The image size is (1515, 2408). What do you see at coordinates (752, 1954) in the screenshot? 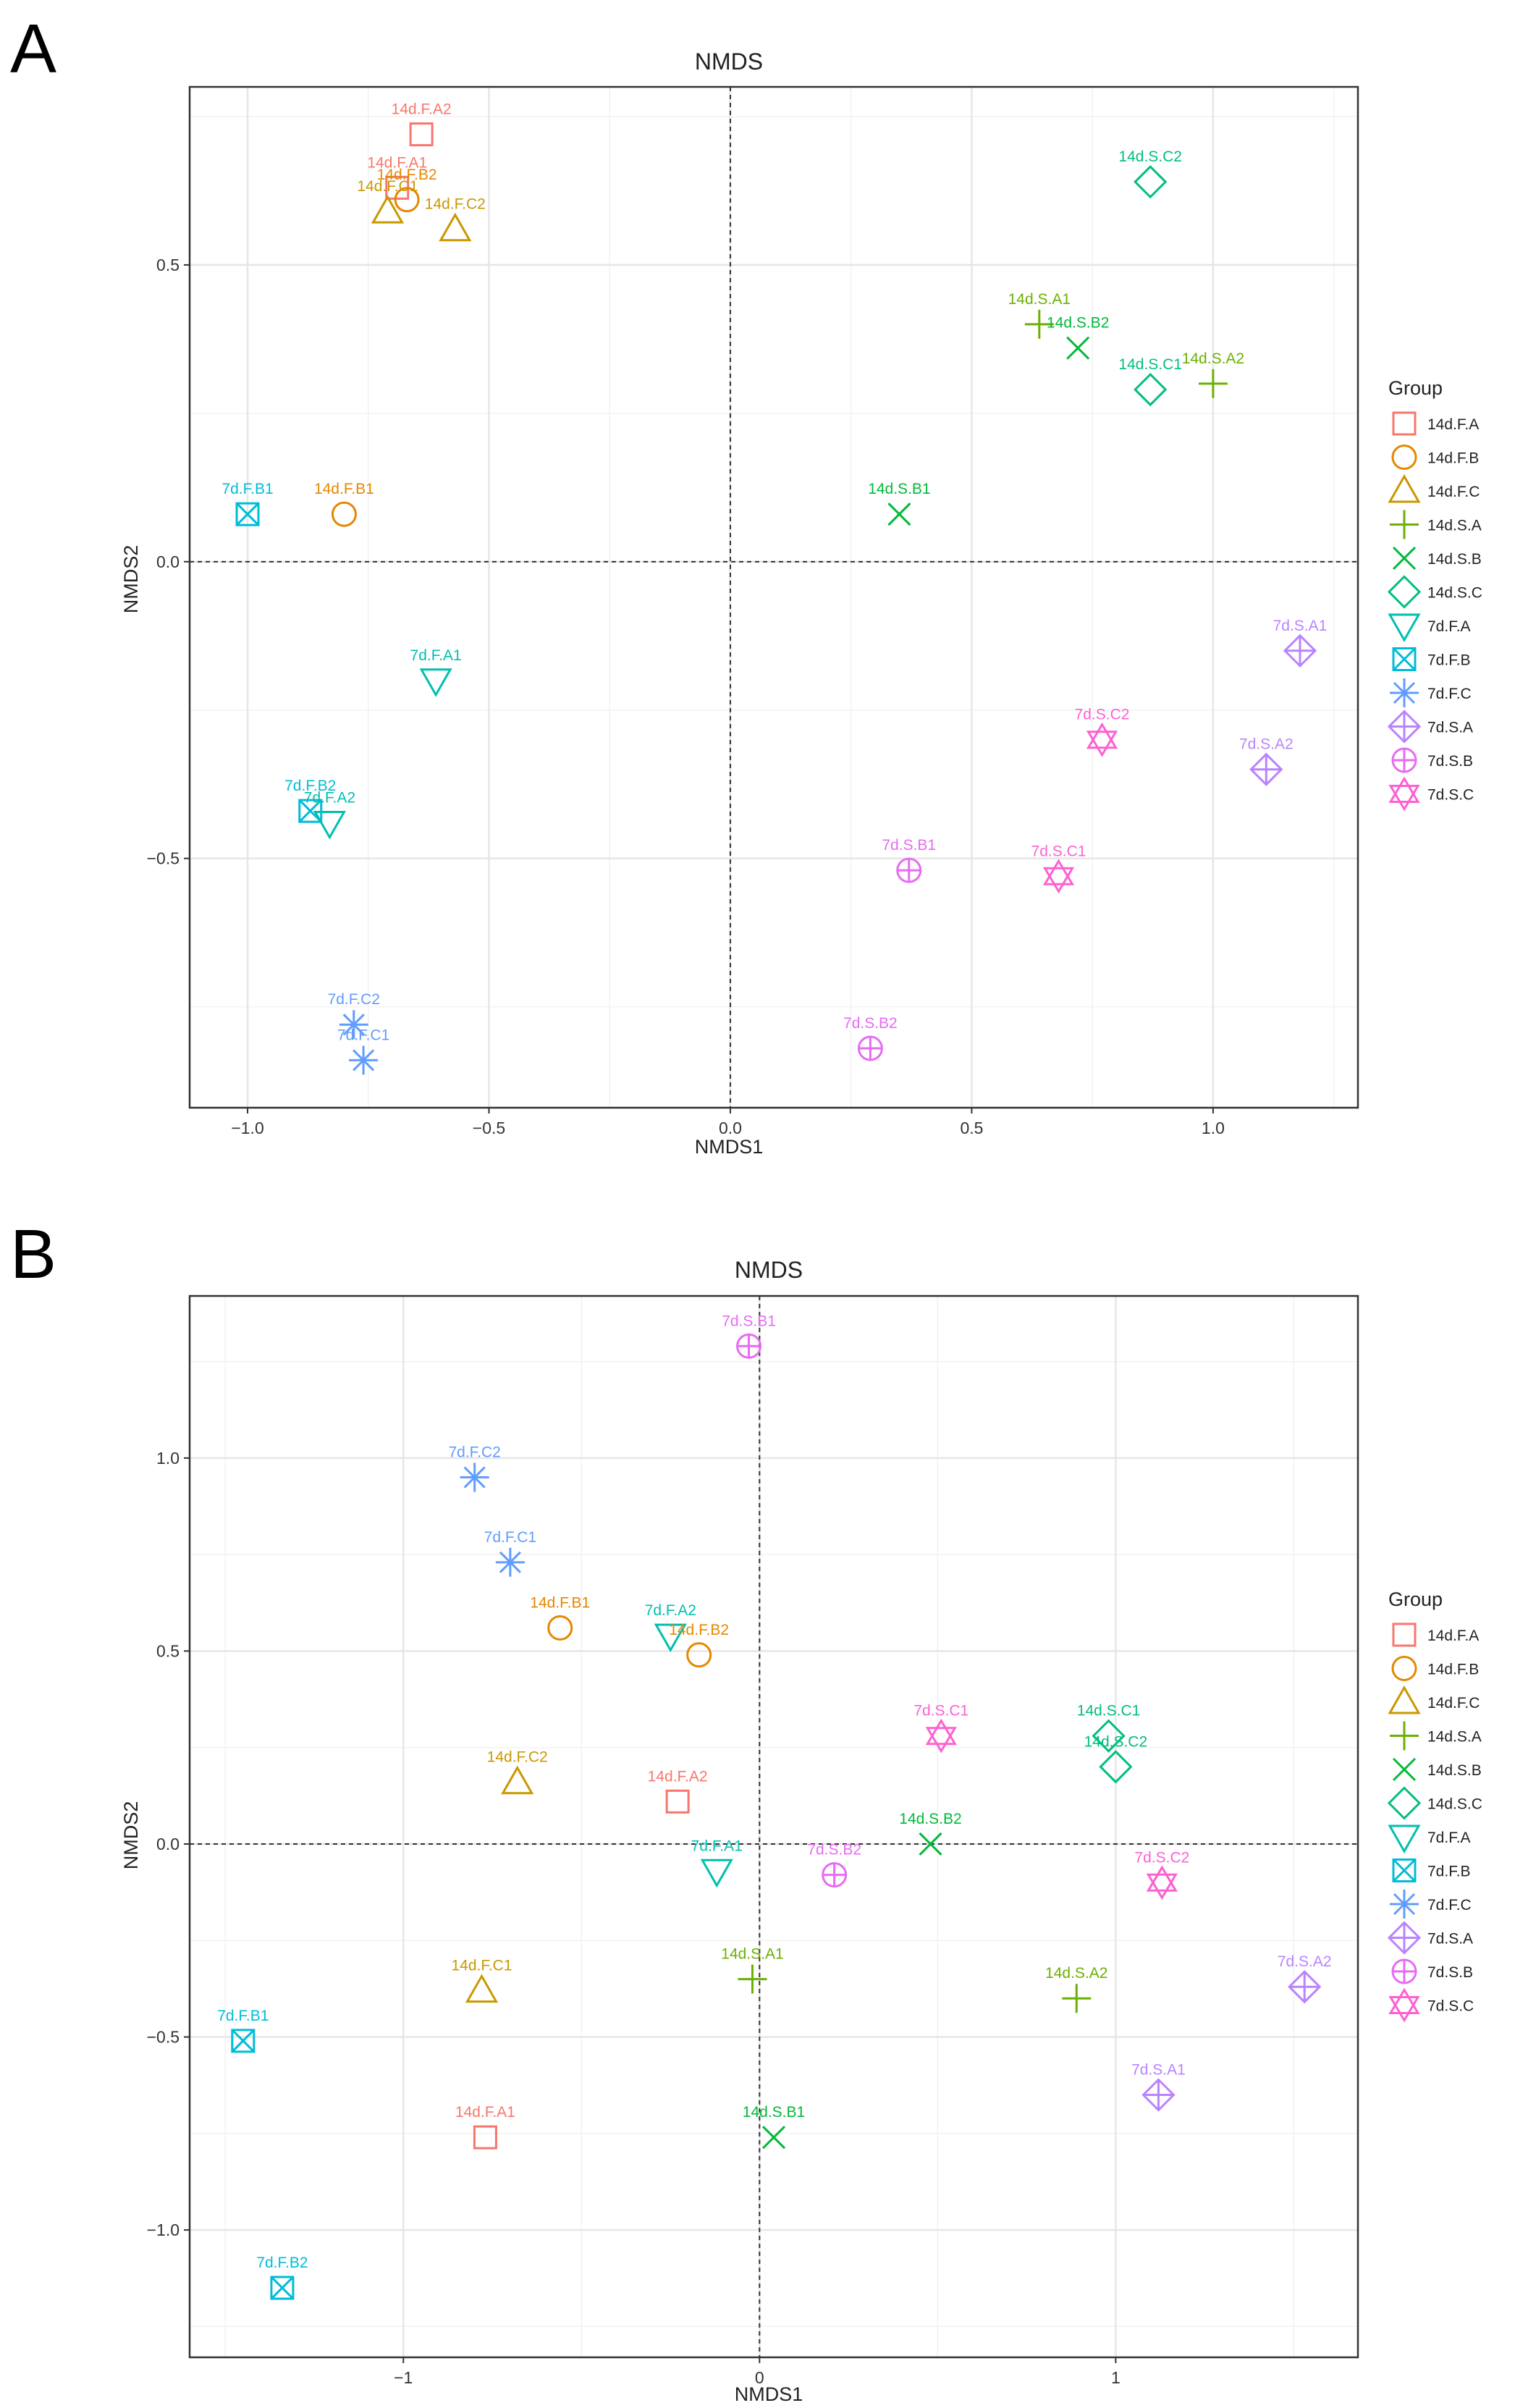
I see `point-label: 14d.S.A1` at bounding box center [752, 1954].